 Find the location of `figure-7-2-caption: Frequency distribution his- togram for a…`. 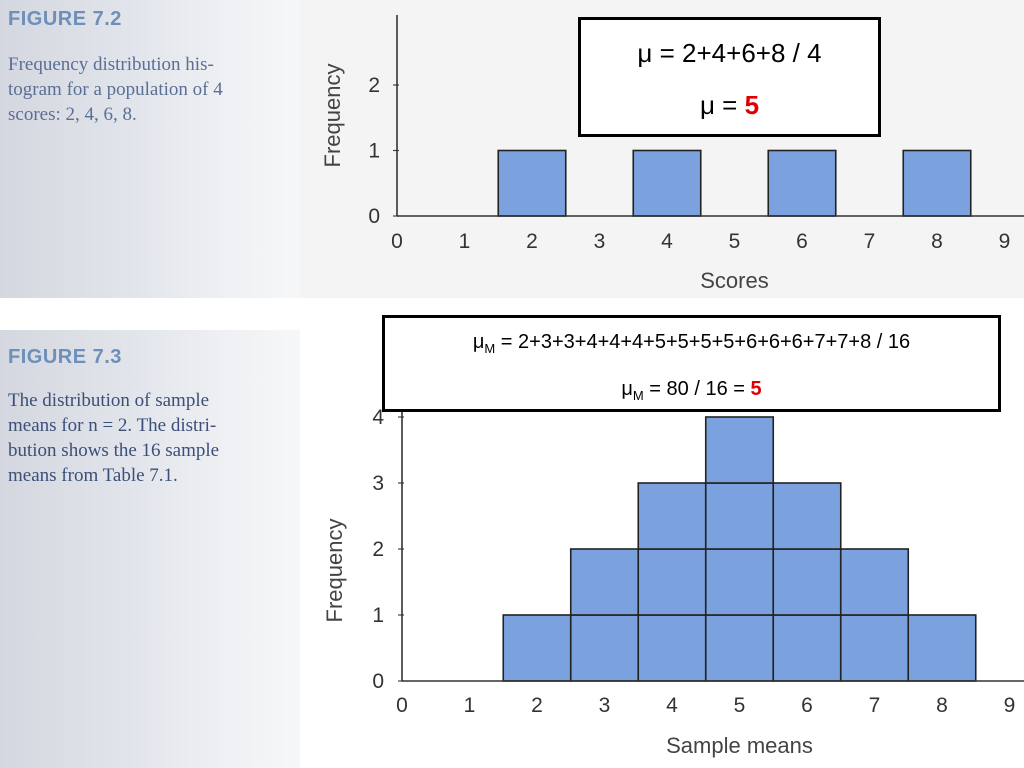

figure-7-2-caption: Frequency distribution his- togram for a… is located at coordinates (150, 89).